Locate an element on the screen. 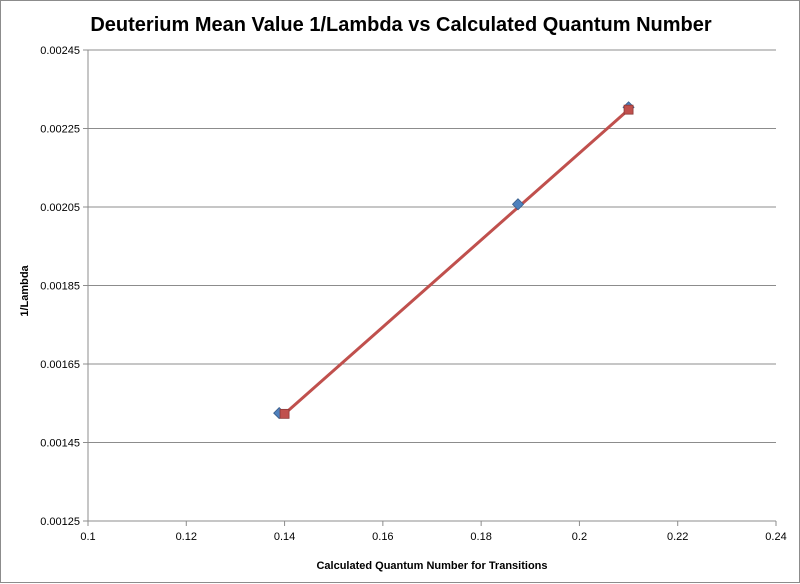  x-tick-label: 0.18 is located at coordinates (480, 537).